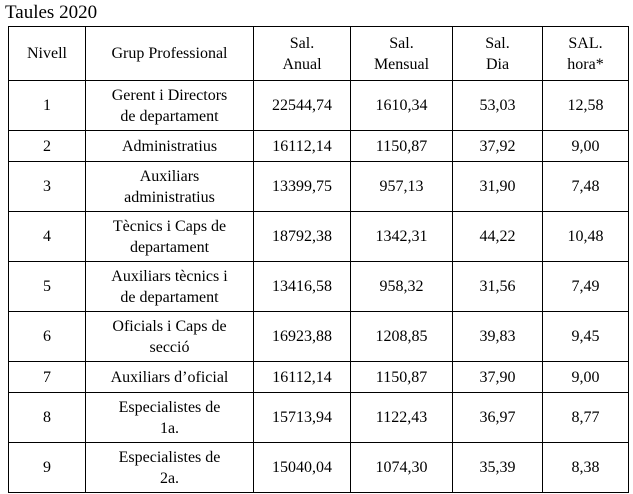 This screenshot has height=494, width=633. What do you see at coordinates (585, 336) in the screenshot?
I see `sal-hora-cell: 9,45` at bounding box center [585, 336].